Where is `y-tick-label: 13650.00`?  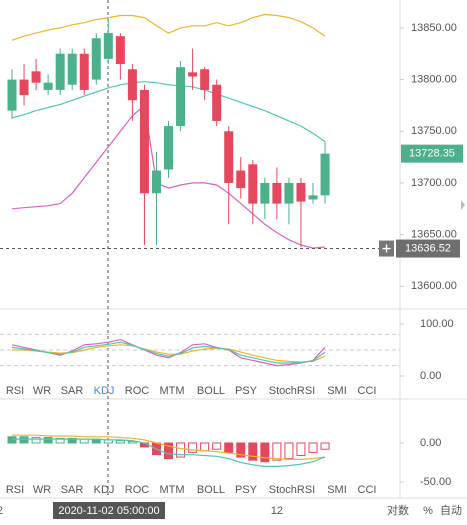
y-tick-label: 13650.00 is located at coordinates (434, 235).